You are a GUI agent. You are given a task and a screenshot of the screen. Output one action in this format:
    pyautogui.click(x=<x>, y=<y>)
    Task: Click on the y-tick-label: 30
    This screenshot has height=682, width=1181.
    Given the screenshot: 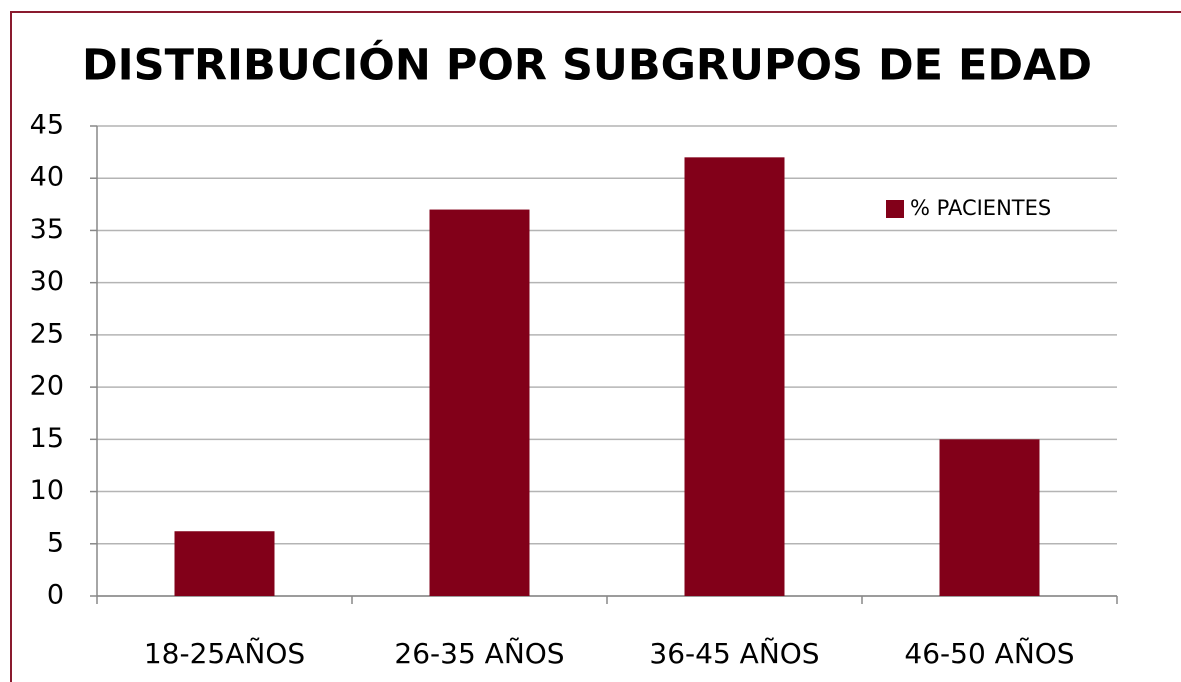 What is the action you would take?
    pyautogui.click(x=47, y=281)
    